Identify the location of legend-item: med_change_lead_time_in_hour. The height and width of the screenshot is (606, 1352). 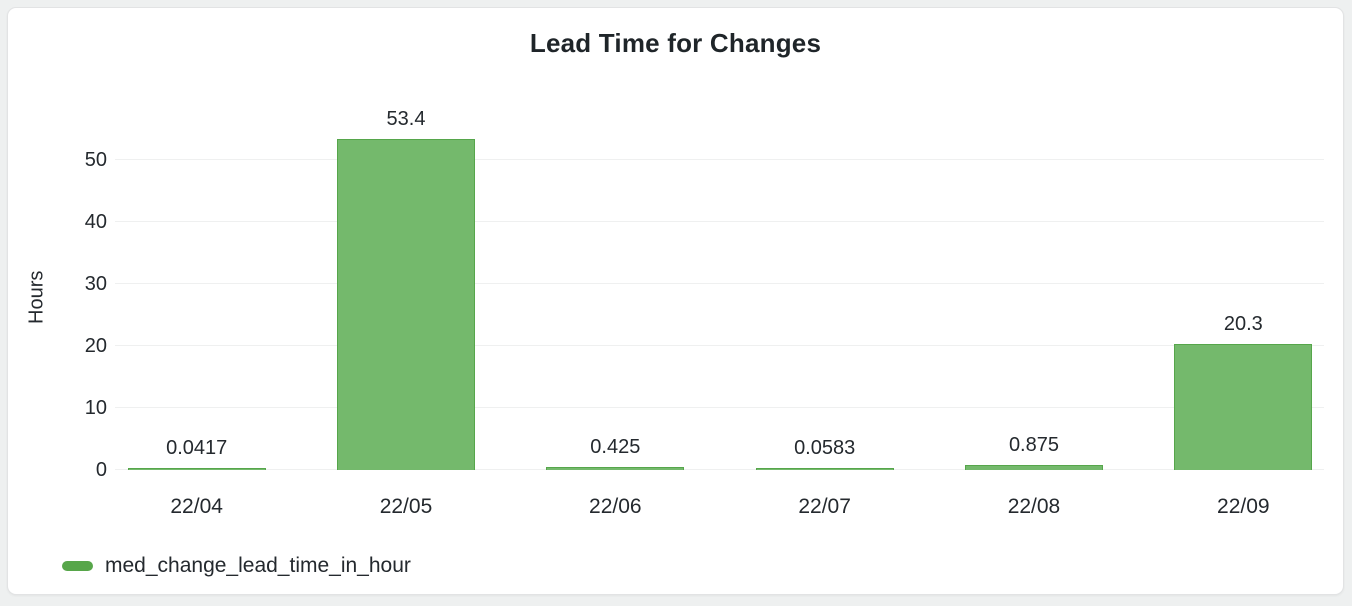
(236, 566).